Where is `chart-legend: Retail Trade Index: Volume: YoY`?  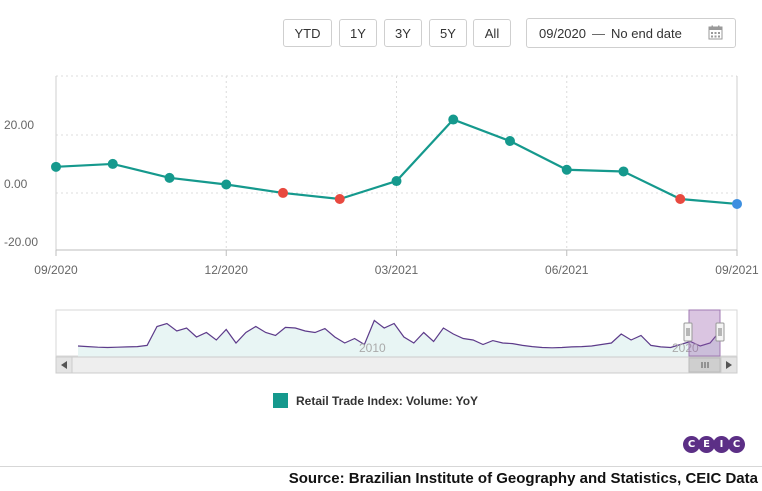 chart-legend: Retail Trade Index: Volume: YoY is located at coordinates (375, 400).